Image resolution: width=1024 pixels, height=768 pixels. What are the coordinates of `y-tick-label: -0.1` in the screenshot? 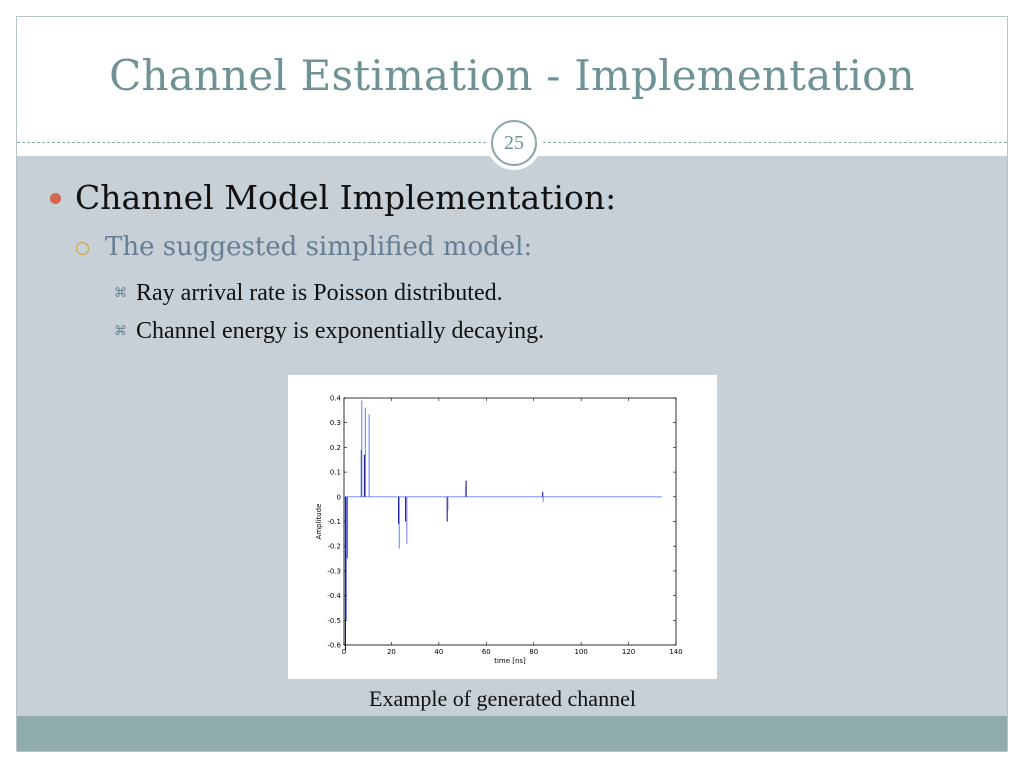 It's located at (334, 522).